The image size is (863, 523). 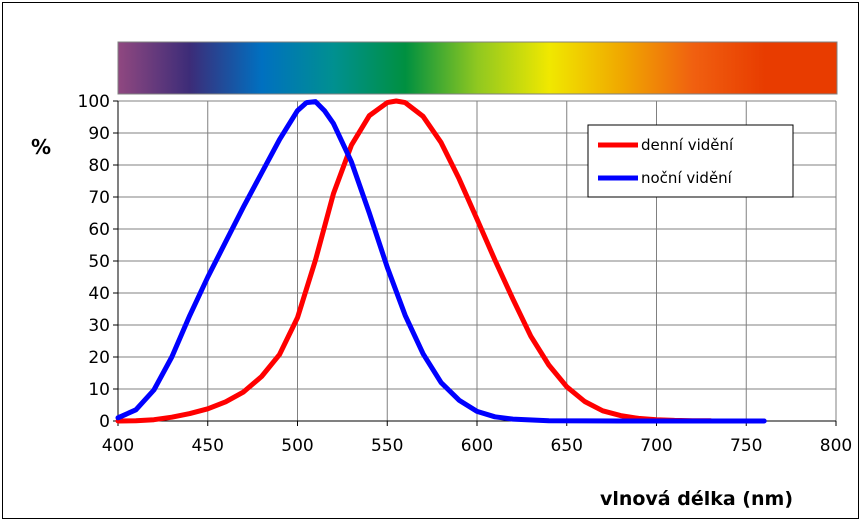 What do you see at coordinates (696, 499) in the screenshot?
I see `x-axis-label: vlnová délka (nm)` at bounding box center [696, 499].